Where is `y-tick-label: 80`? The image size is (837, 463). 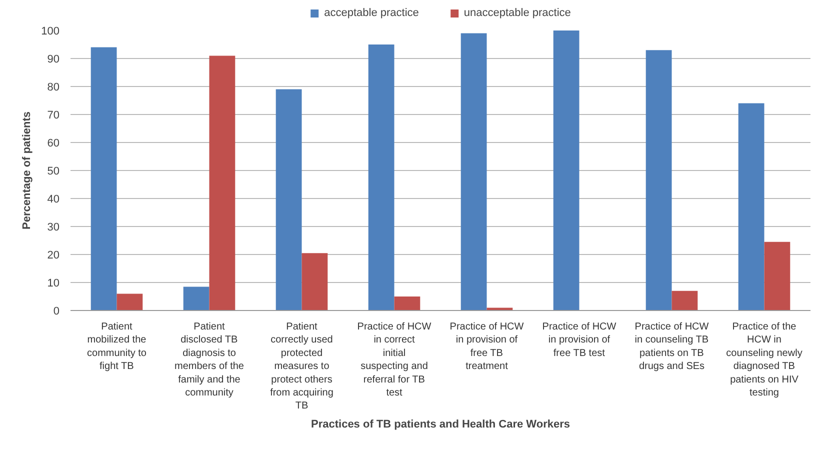 y-tick-label: 80 is located at coordinates (53, 88).